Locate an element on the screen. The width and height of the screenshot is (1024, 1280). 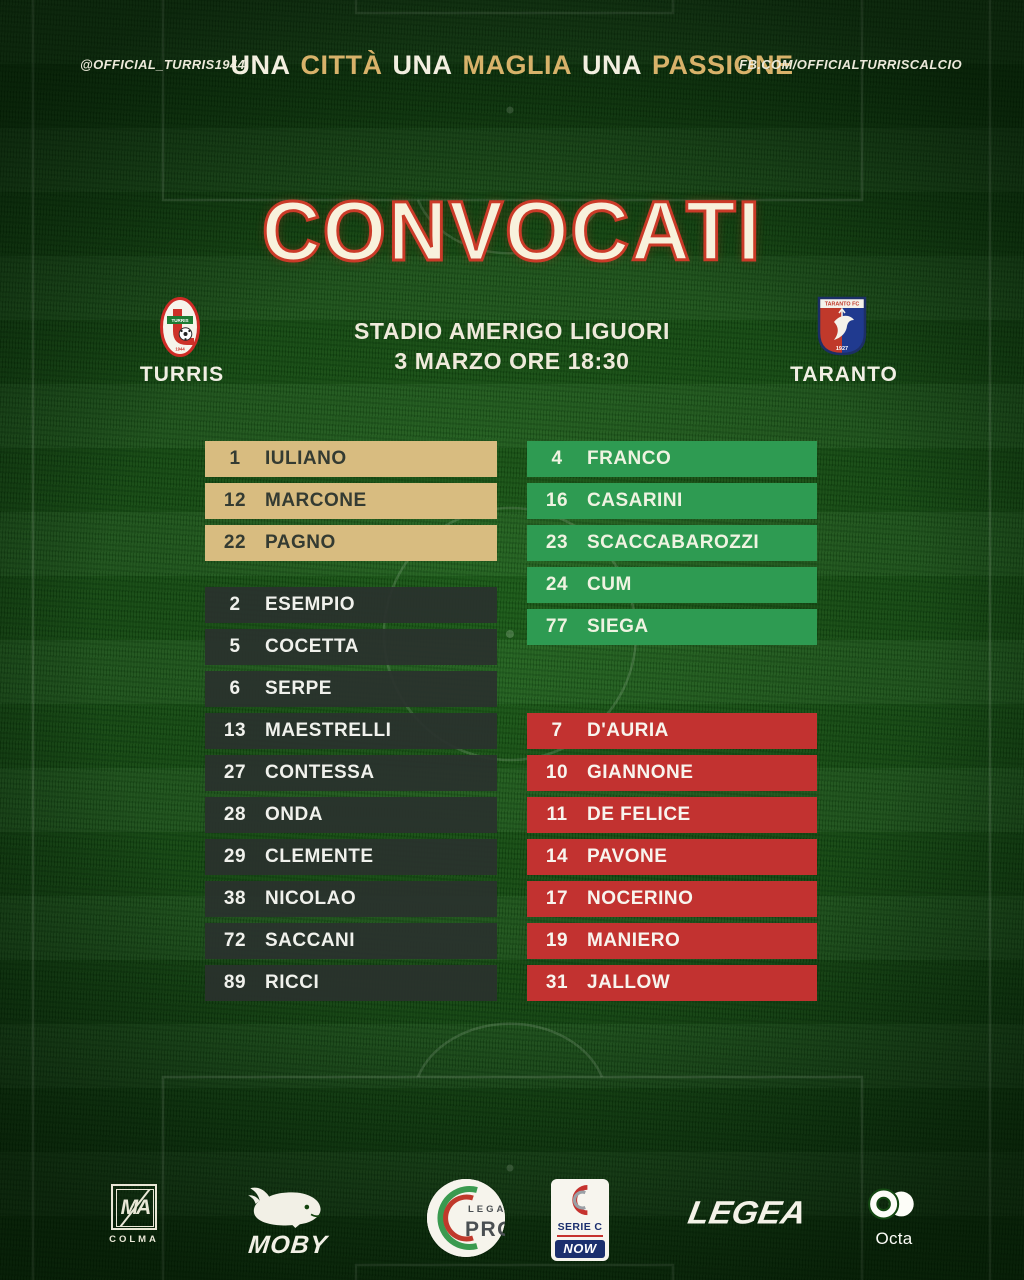
sponsor-legea: LEGEA is located at coordinates (747, 1213).